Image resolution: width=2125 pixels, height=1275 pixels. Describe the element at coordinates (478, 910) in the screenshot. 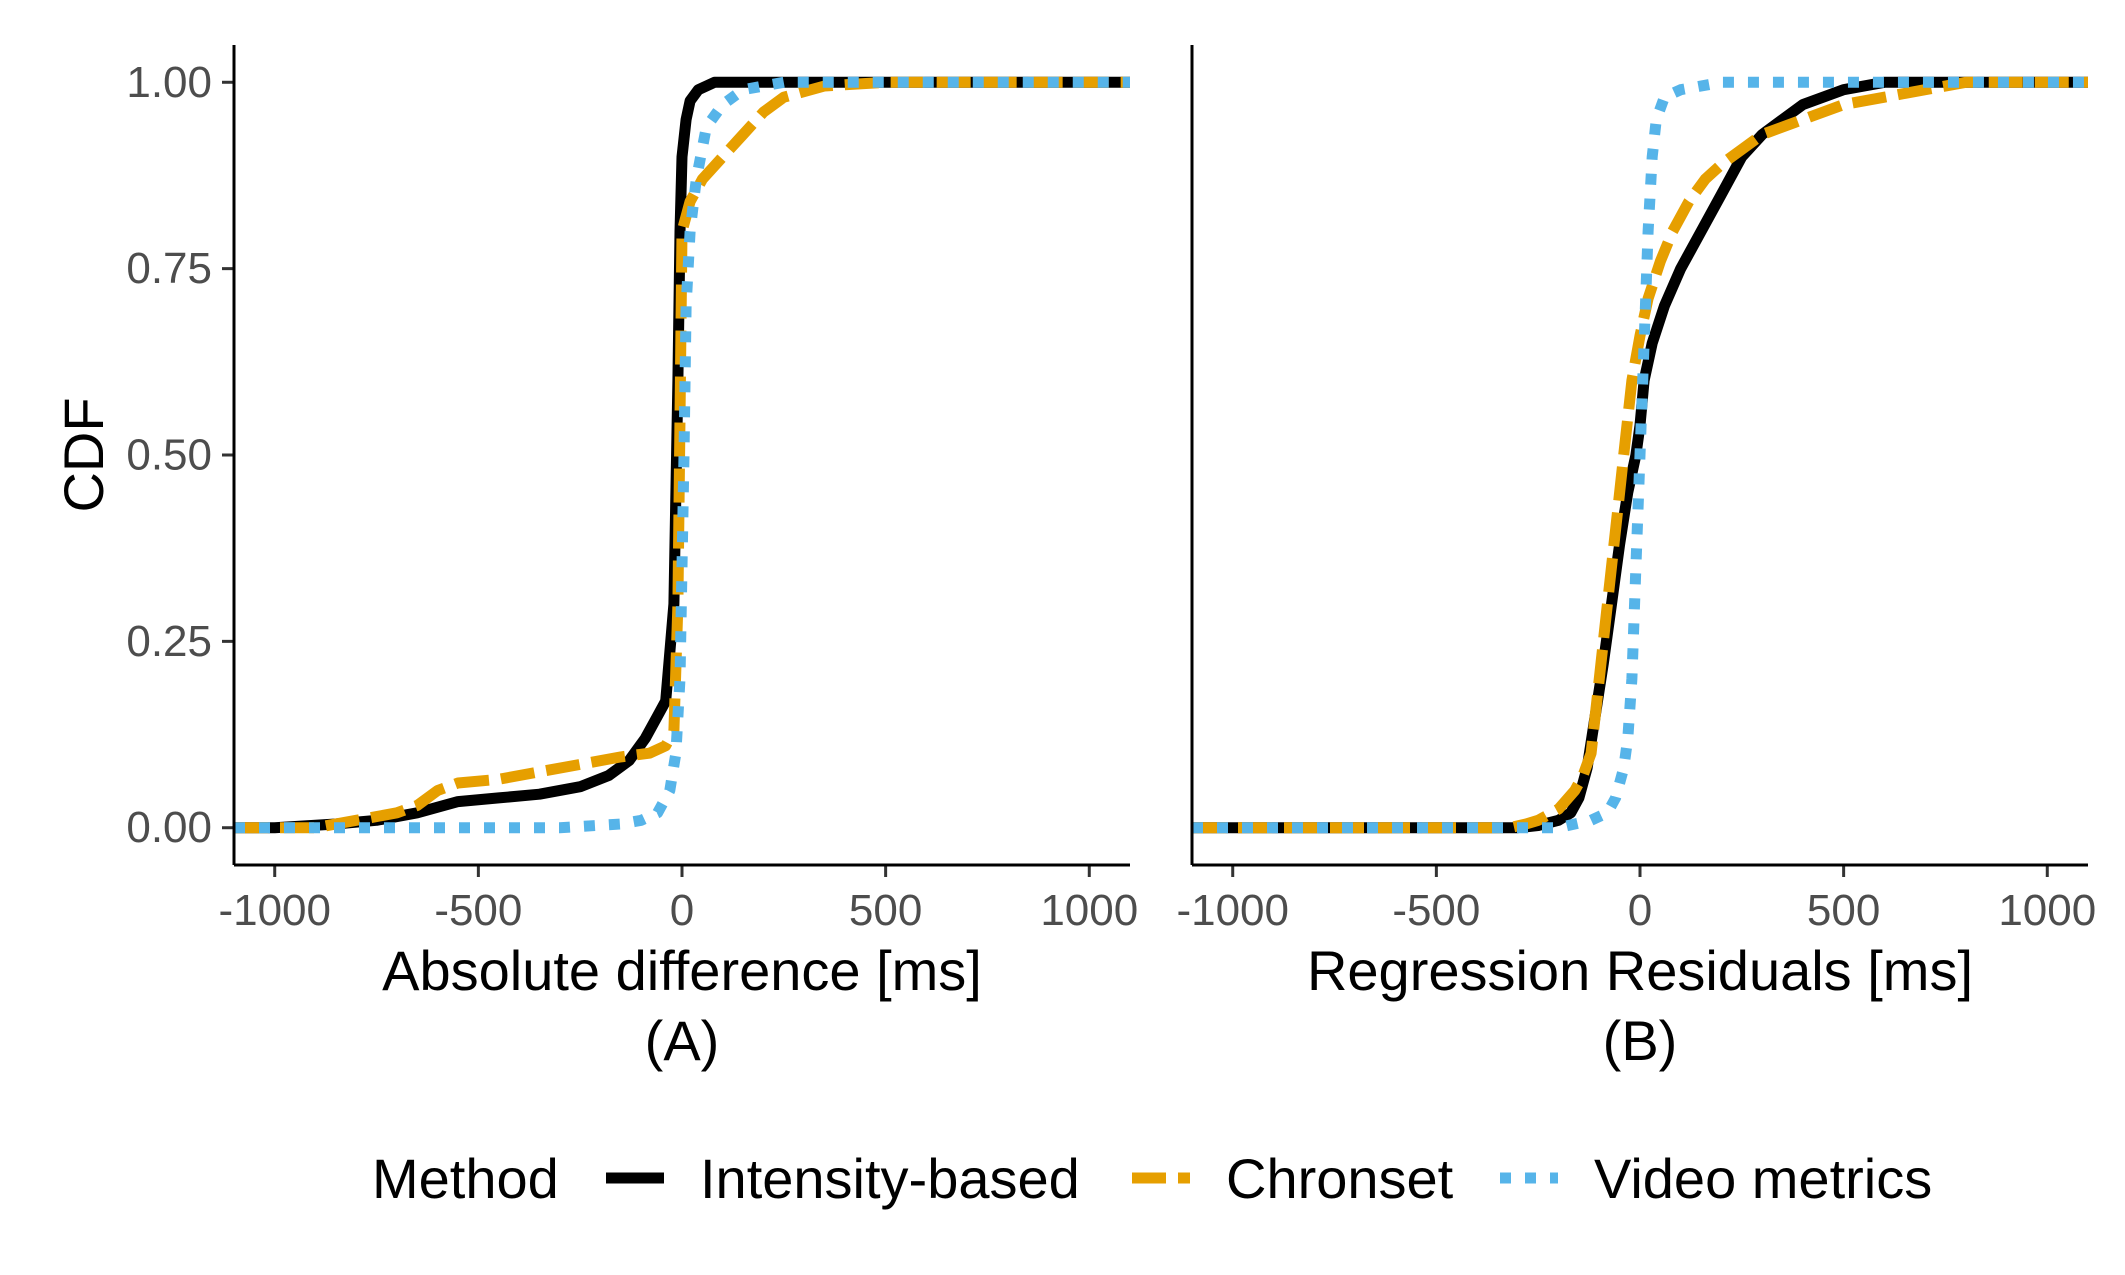

I see `panel-a-x-tick-label: -500` at that location.